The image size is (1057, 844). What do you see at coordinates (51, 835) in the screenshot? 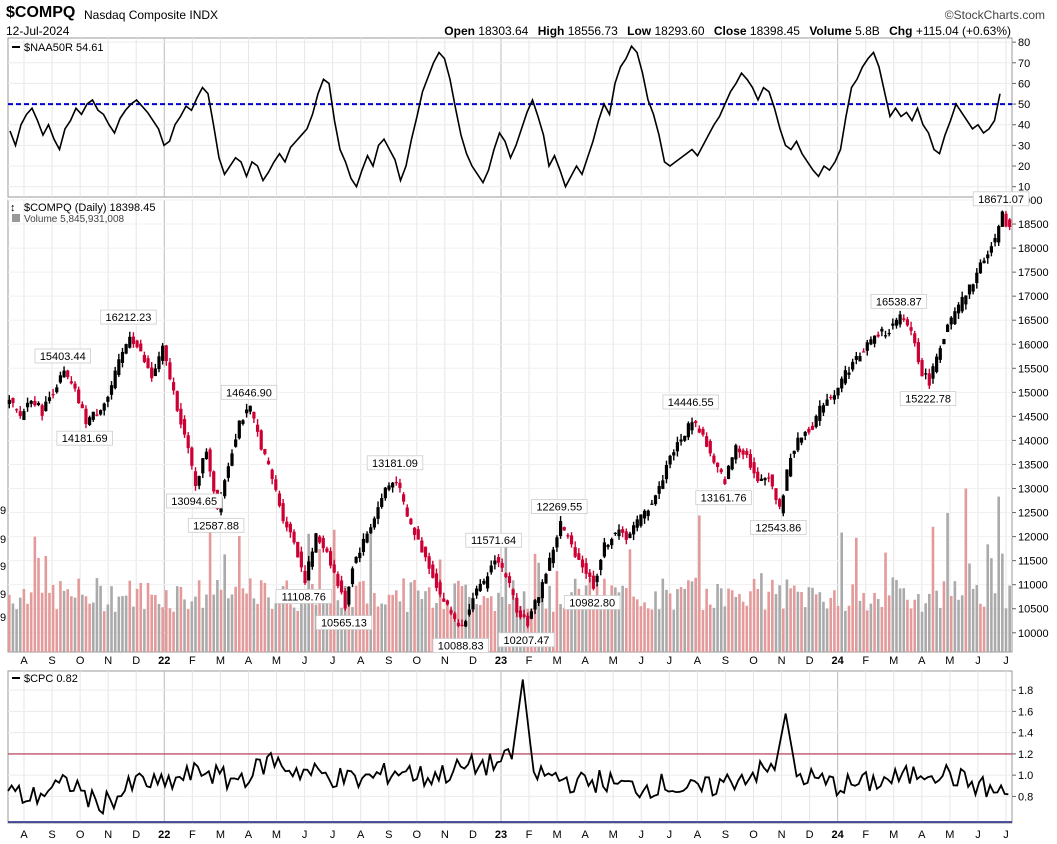
I see `x-tick-label-cpc: S` at bounding box center [51, 835].